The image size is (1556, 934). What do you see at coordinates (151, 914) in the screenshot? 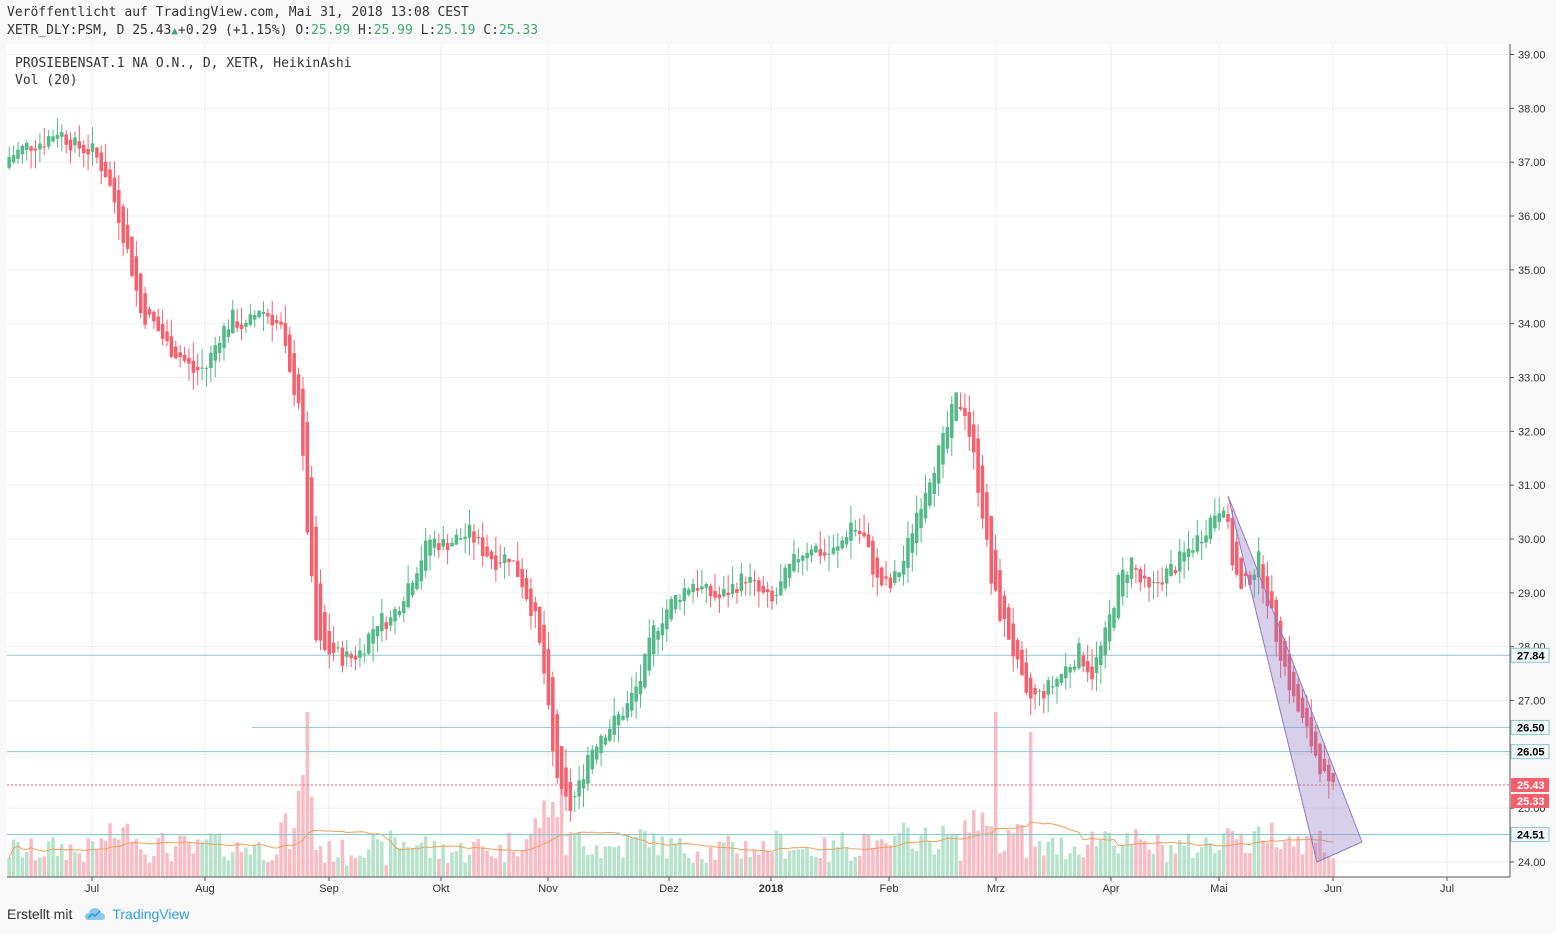
I see `tradingview-brand: TradingView` at bounding box center [151, 914].